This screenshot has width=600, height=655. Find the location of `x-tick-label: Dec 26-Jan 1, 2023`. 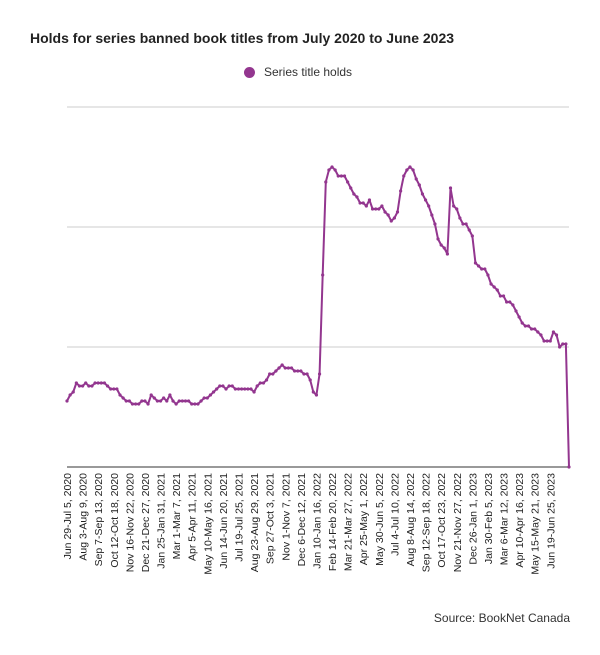

x-tick-label: Dec 26-Jan 1, 2023 is located at coordinates (473, 519).